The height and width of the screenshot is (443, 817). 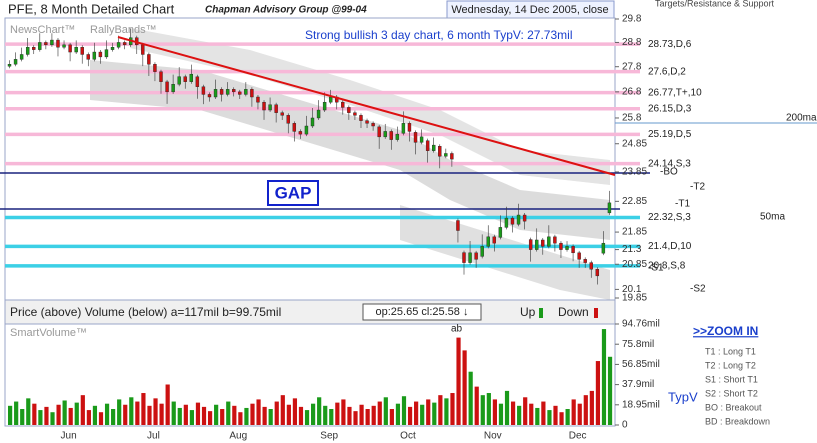 What do you see at coordinates (293, 192) in the screenshot?
I see `gap-label: GAP` at bounding box center [293, 192].